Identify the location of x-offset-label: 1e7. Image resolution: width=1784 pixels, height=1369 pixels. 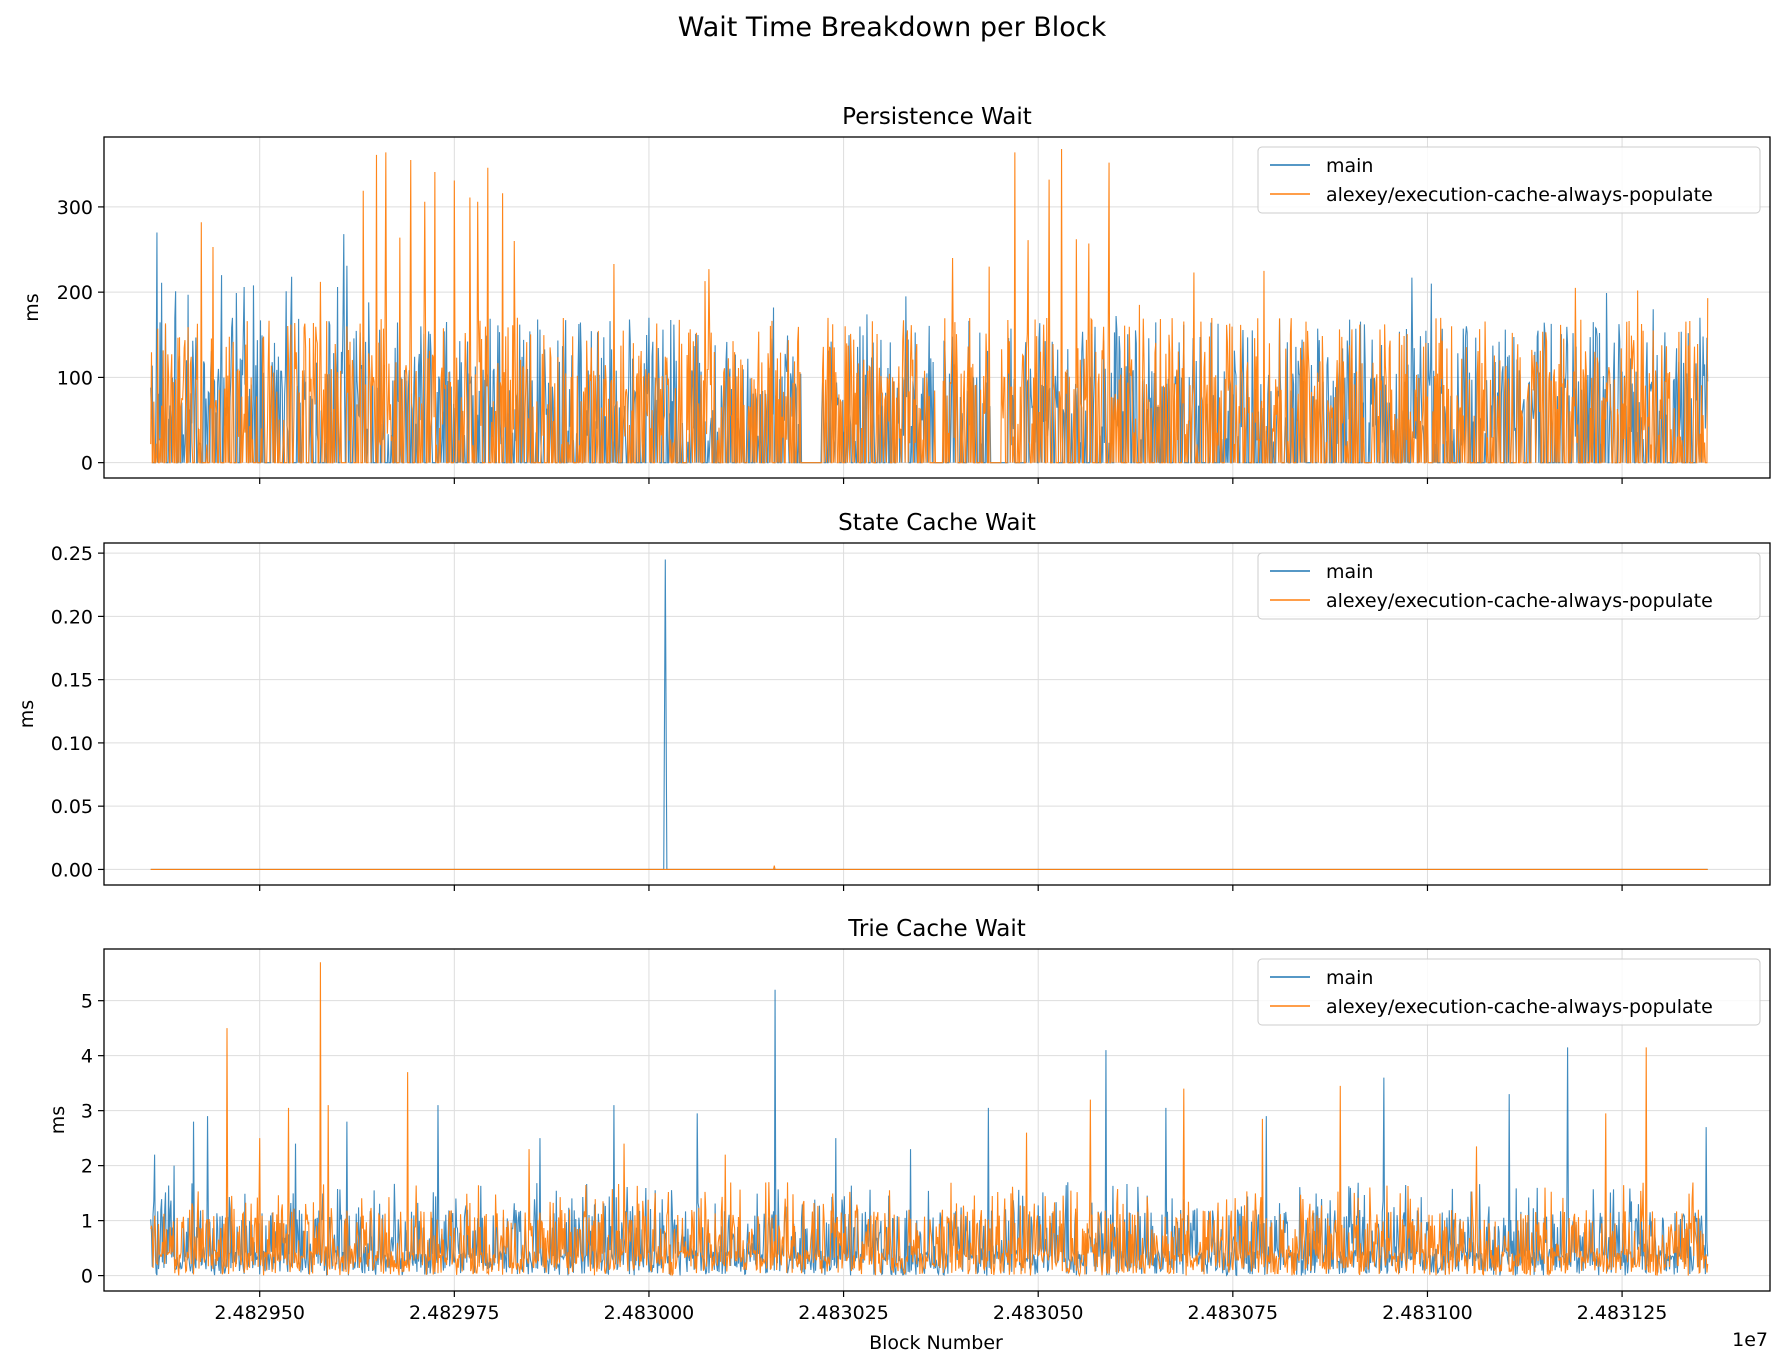
(1750, 1340).